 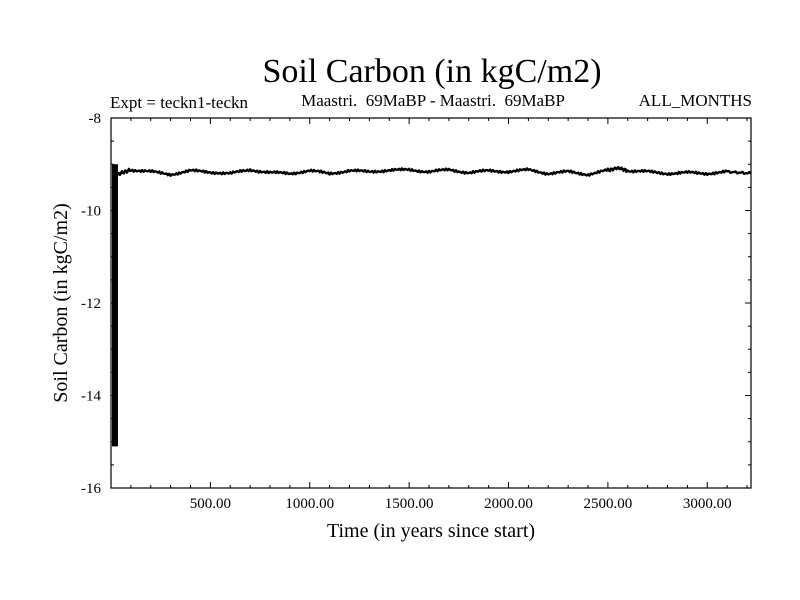 I want to click on x-axis-label: Time (in years since start), so click(x=431, y=531).